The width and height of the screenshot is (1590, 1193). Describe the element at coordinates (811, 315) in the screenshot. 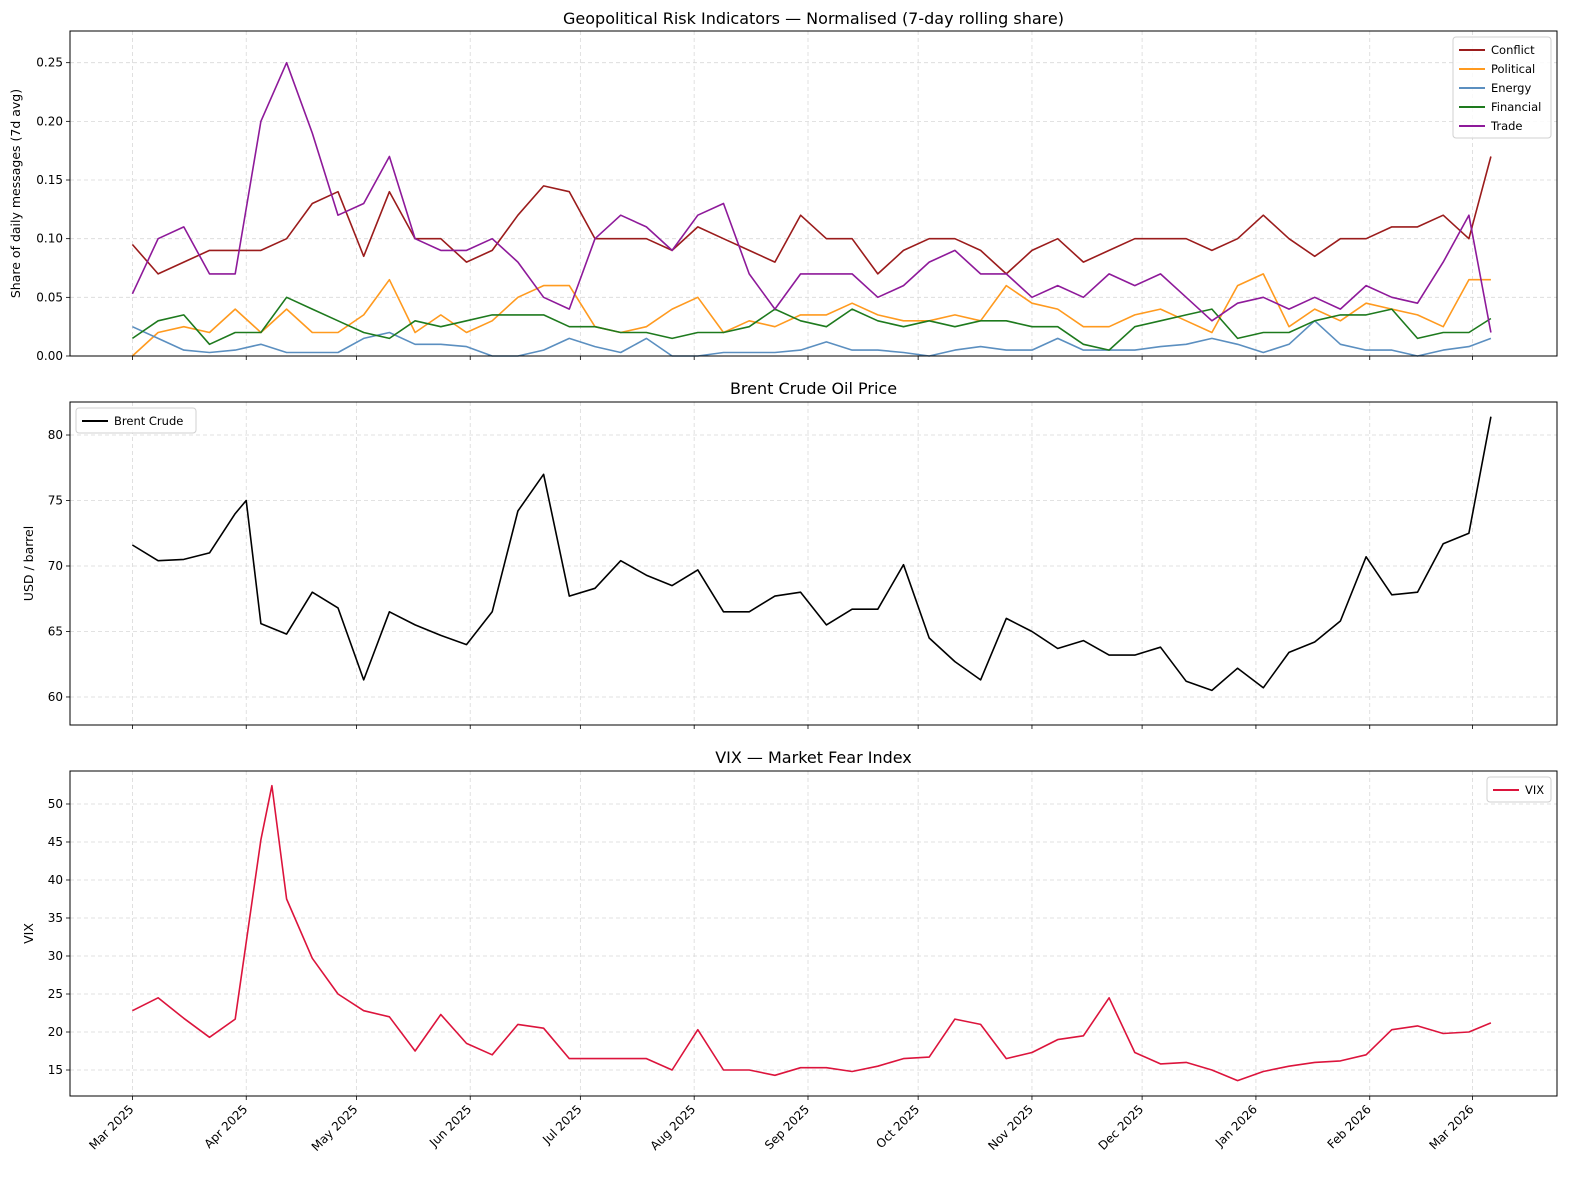

I see `series-line-political` at that location.